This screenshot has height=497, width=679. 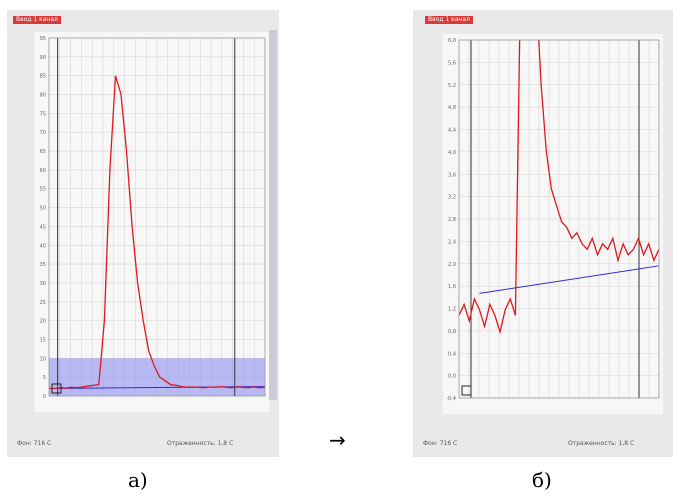 I want to click on caption-a: а), so click(x=138, y=480).